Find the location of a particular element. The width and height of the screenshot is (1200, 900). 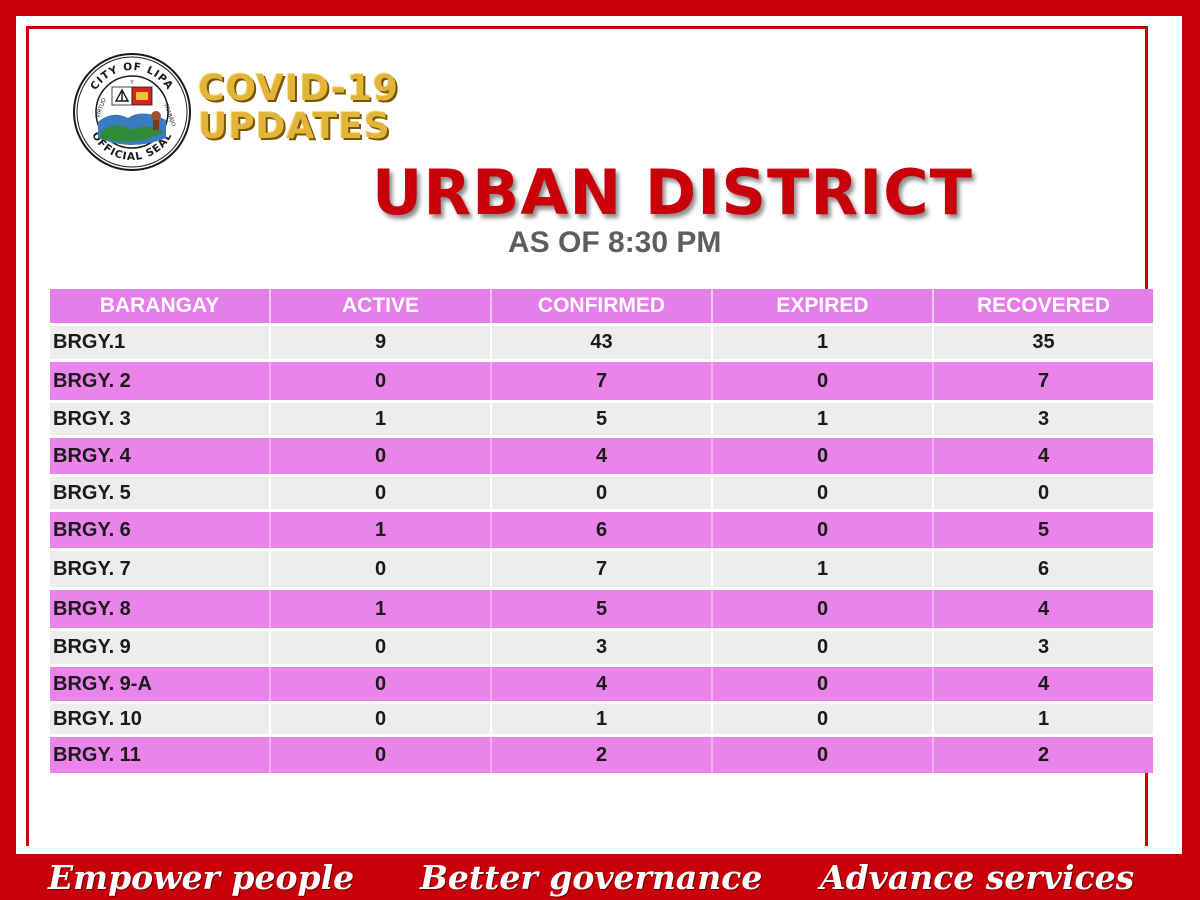

svg-text: Y is located at coordinates (131, 83).